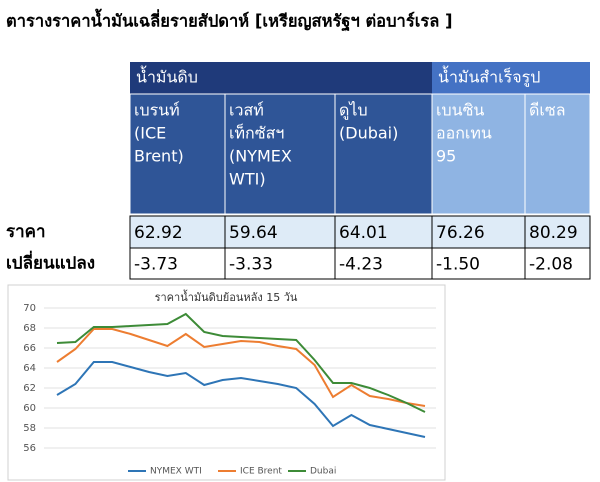 This screenshot has width=600, height=482. Describe the element at coordinates (353, 111) in the screenshot. I see `column-header-text: ดูไบ` at that location.